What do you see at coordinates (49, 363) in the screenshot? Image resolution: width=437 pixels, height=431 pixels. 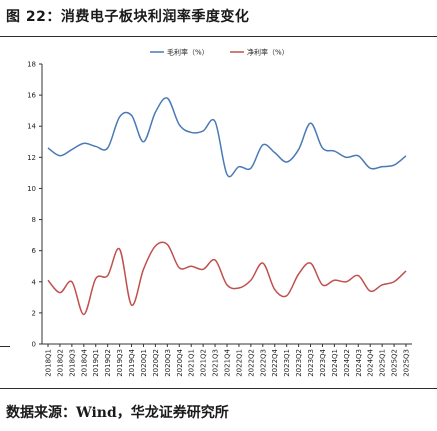 I see `x-tick-label: 2018Q1` at bounding box center [49, 363].